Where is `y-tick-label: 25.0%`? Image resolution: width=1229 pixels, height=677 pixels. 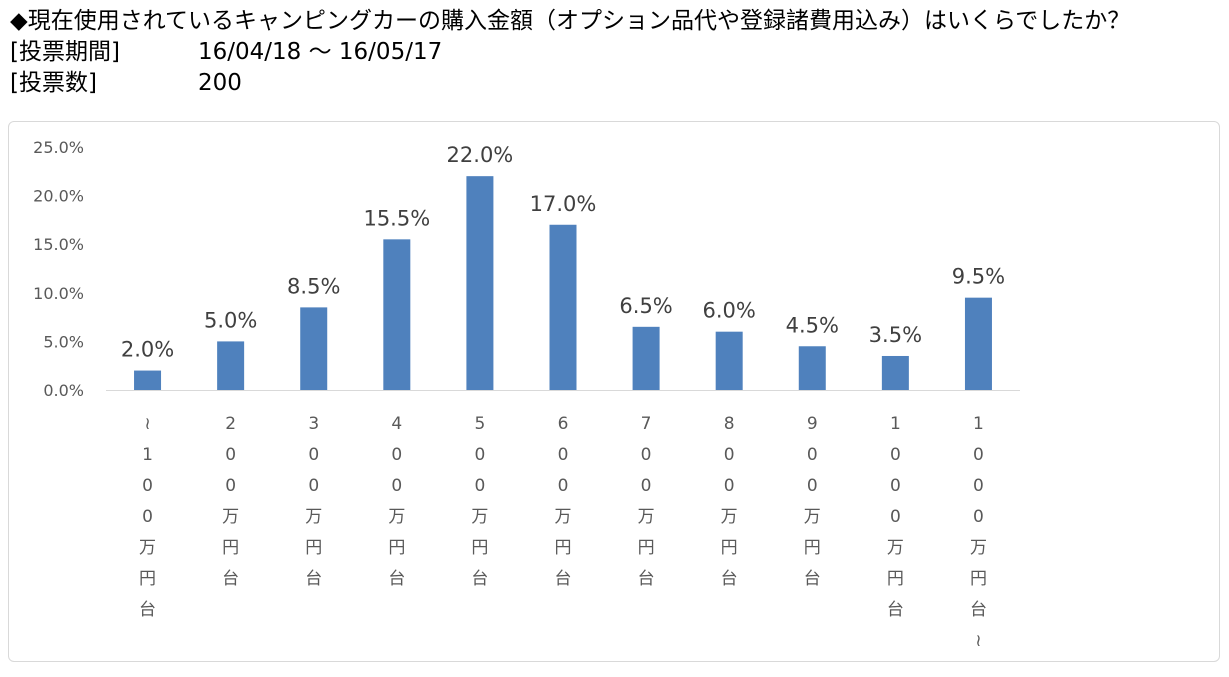 y-tick-label: 25.0% is located at coordinates (58, 147).